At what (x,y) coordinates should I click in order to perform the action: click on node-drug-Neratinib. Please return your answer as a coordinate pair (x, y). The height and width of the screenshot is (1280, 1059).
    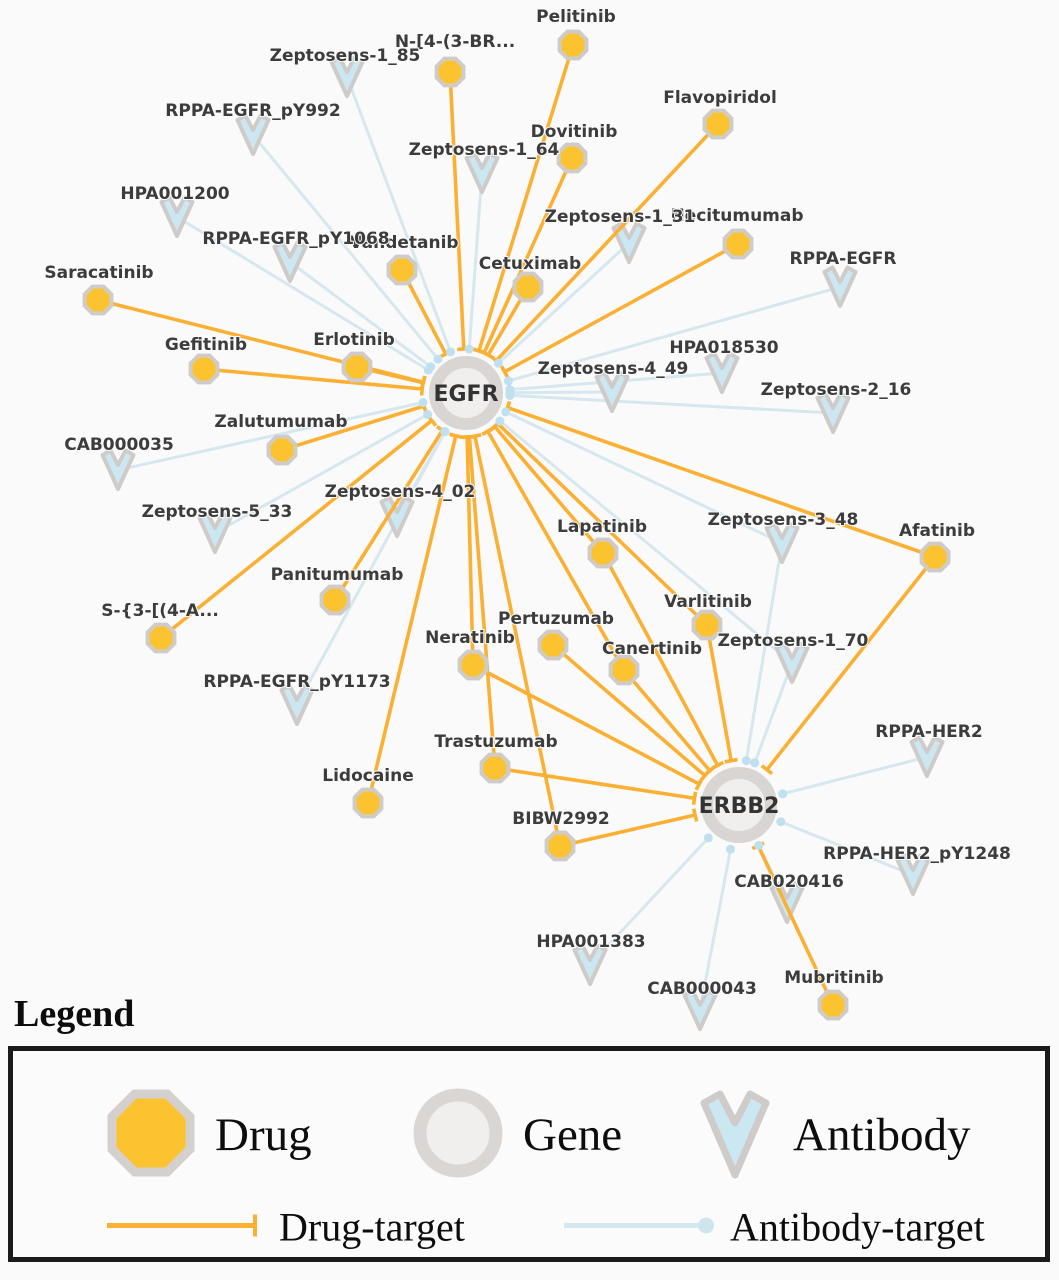
    Looking at the image, I should click on (473, 665).